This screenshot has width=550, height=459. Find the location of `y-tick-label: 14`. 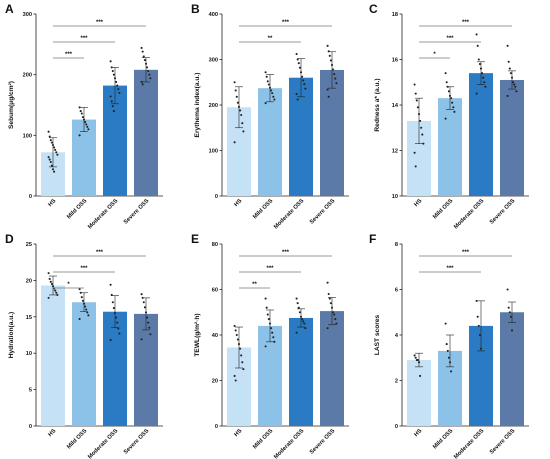

y-tick-label: 14 is located at coordinates (395, 106).